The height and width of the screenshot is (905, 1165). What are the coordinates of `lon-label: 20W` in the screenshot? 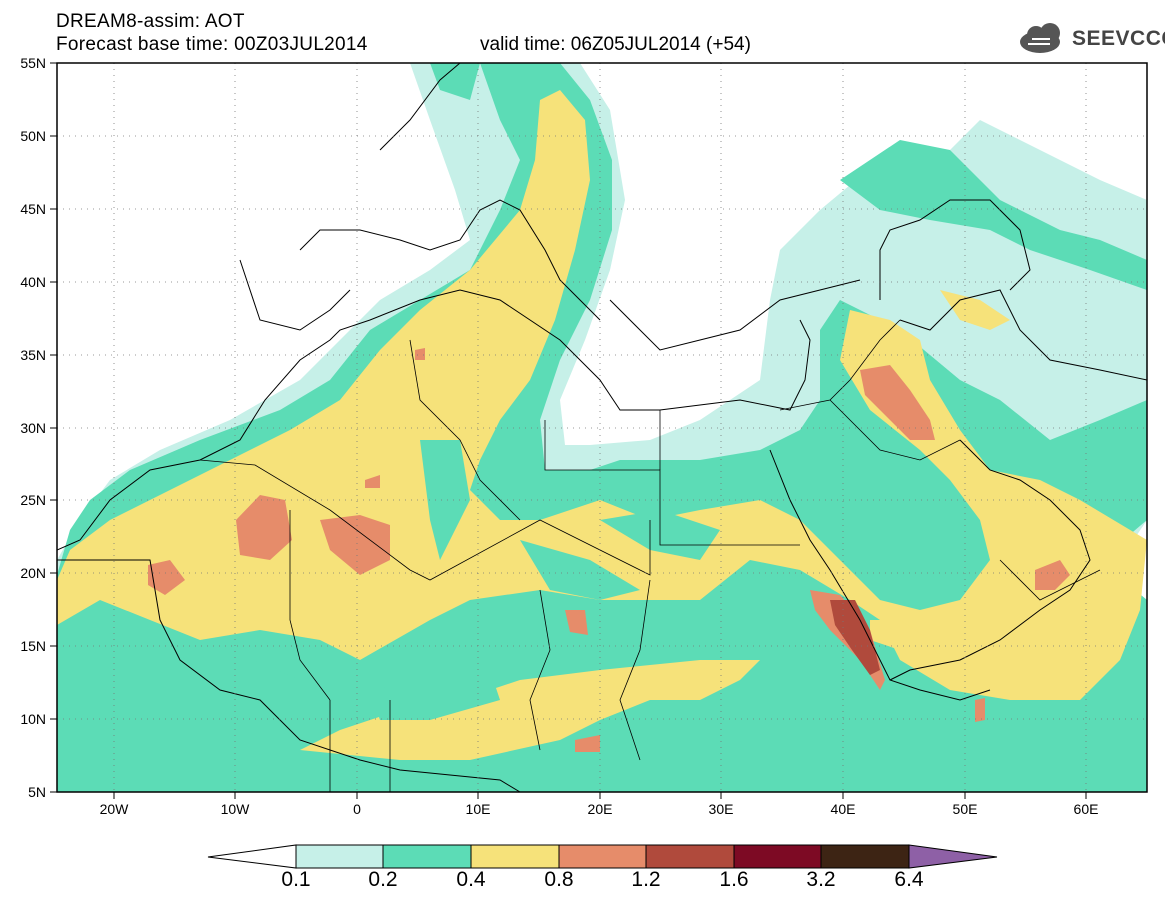 It's located at (115, 809).